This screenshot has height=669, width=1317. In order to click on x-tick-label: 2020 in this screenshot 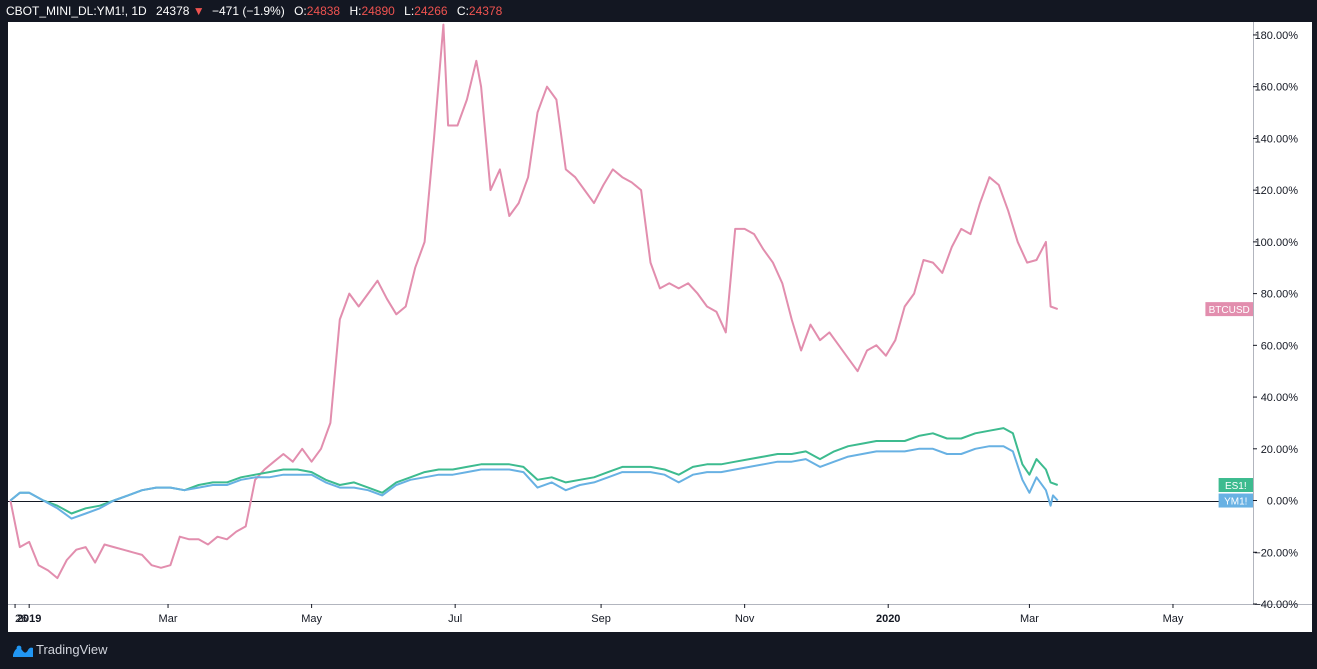, I will do `click(888, 619)`.